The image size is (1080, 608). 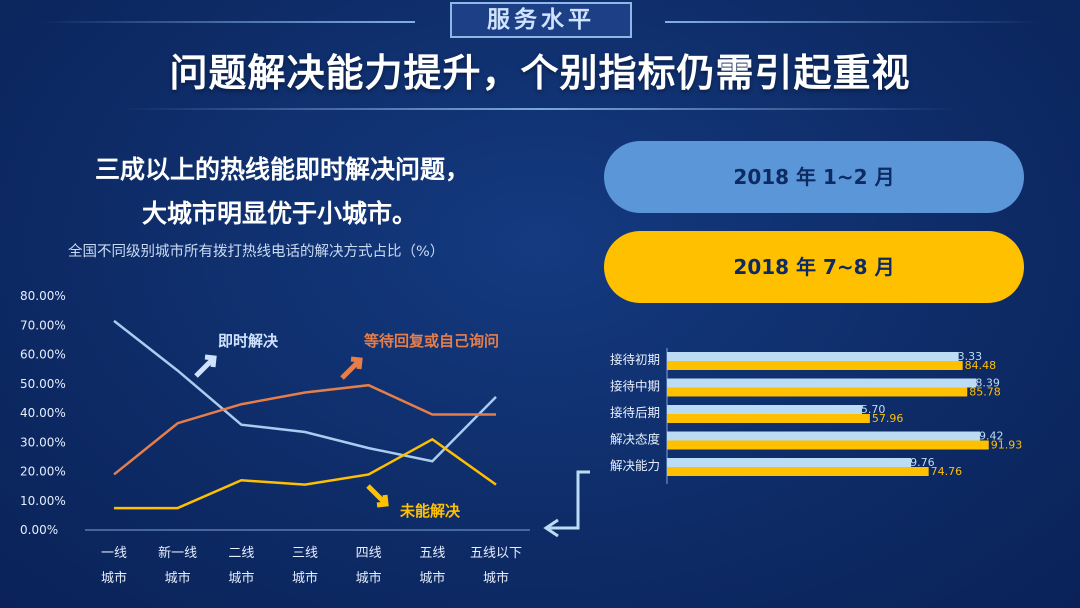 What do you see at coordinates (227, 22) in the screenshot?
I see `header-rule-left` at bounding box center [227, 22].